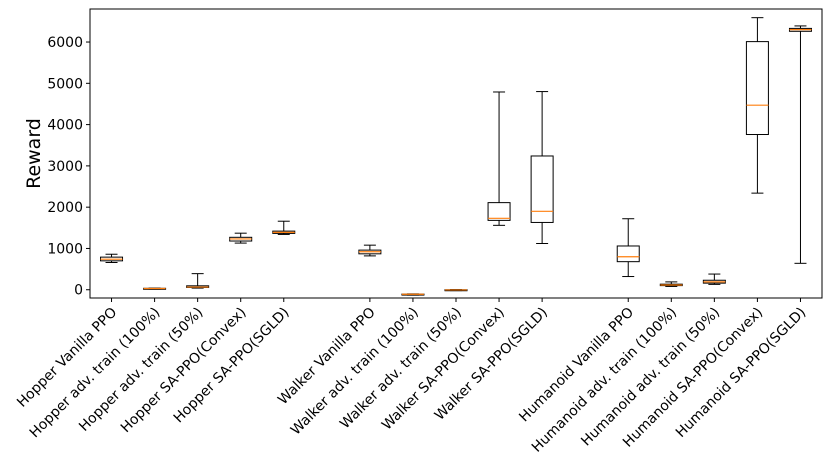 The width and height of the screenshot is (830, 462). What do you see at coordinates (65, 126) in the screenshot?
I see `y-tick-label: 4000` at bounding box center [65, 126].